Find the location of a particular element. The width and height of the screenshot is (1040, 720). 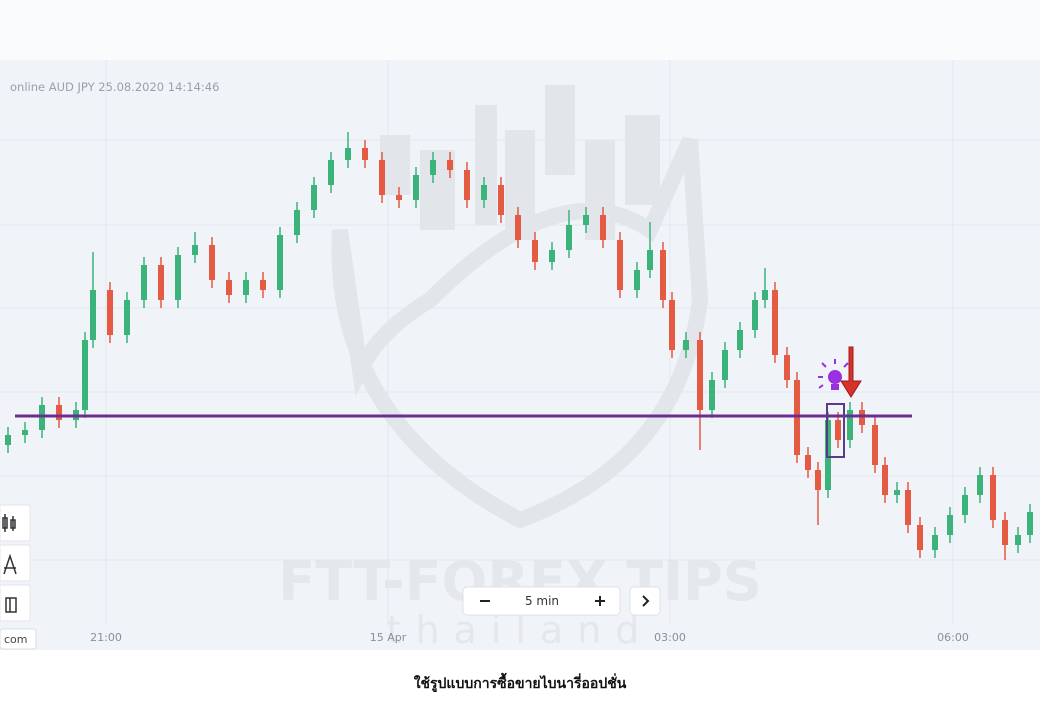

sidebar-label-box is located at coordinates (18, 639).